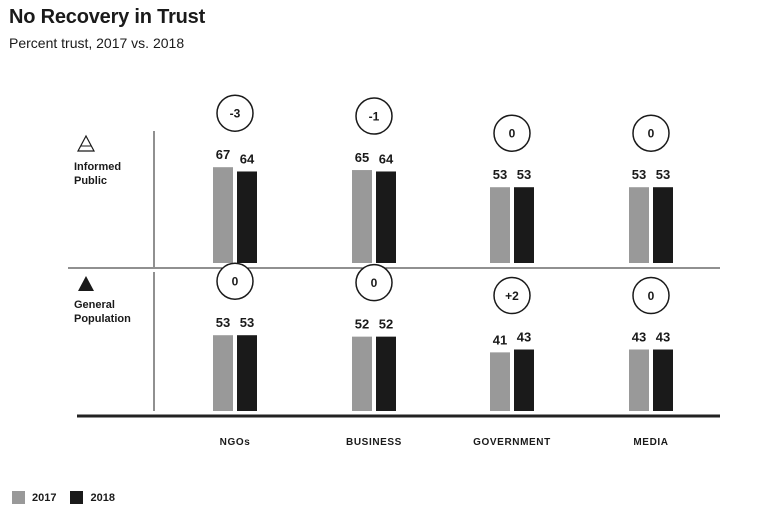 This screenshot has width=768, height=521. I want to click on bar-informed-public-media-2017, so click(639, 225).